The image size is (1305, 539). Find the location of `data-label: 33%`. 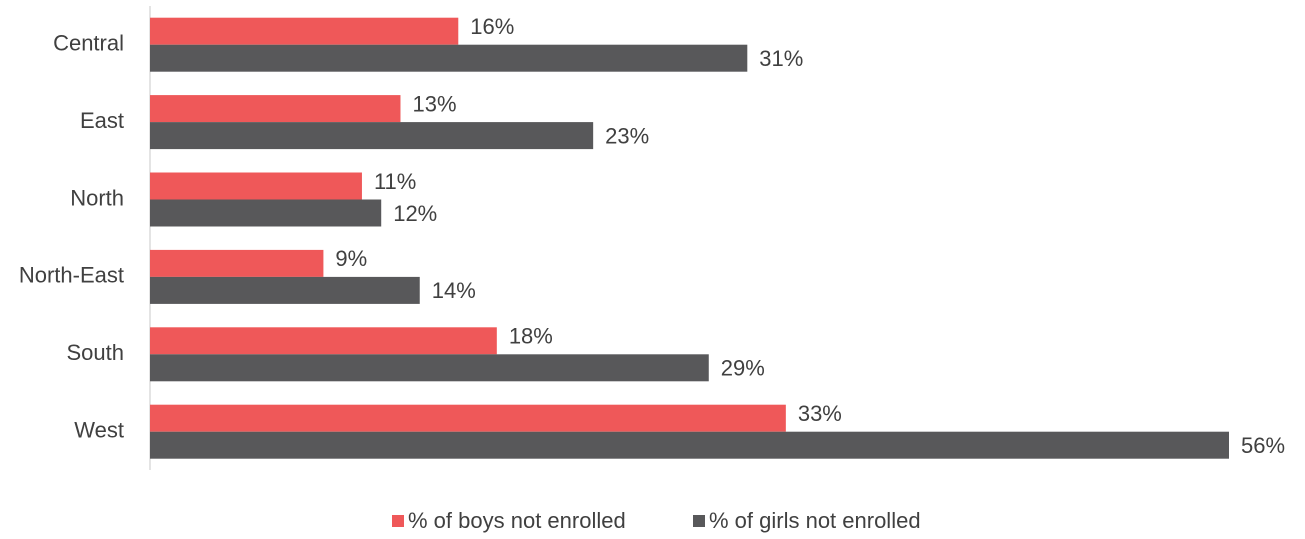

data-label: 33% is located at coordinates (820, 413).